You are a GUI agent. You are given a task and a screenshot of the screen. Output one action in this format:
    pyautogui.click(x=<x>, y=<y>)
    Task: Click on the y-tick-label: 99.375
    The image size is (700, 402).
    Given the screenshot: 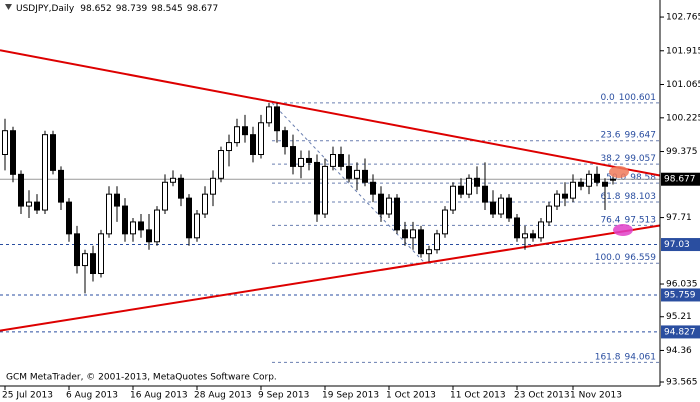 What is the action you would take?
    pyautogui.click(x=682, y=152)
    